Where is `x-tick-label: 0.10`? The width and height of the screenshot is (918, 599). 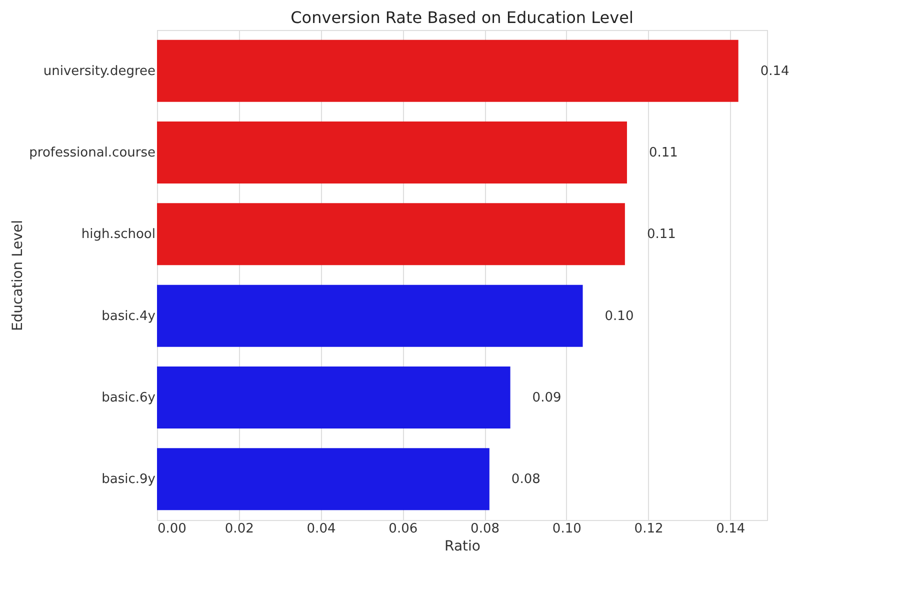 x-tick-label: 0.10 is located at coordinates (567, 529).